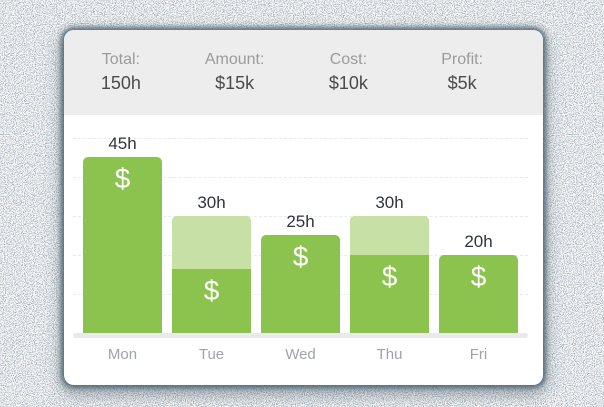  I want to click on bar-value-label-wed: 25h, so click(300, 221).